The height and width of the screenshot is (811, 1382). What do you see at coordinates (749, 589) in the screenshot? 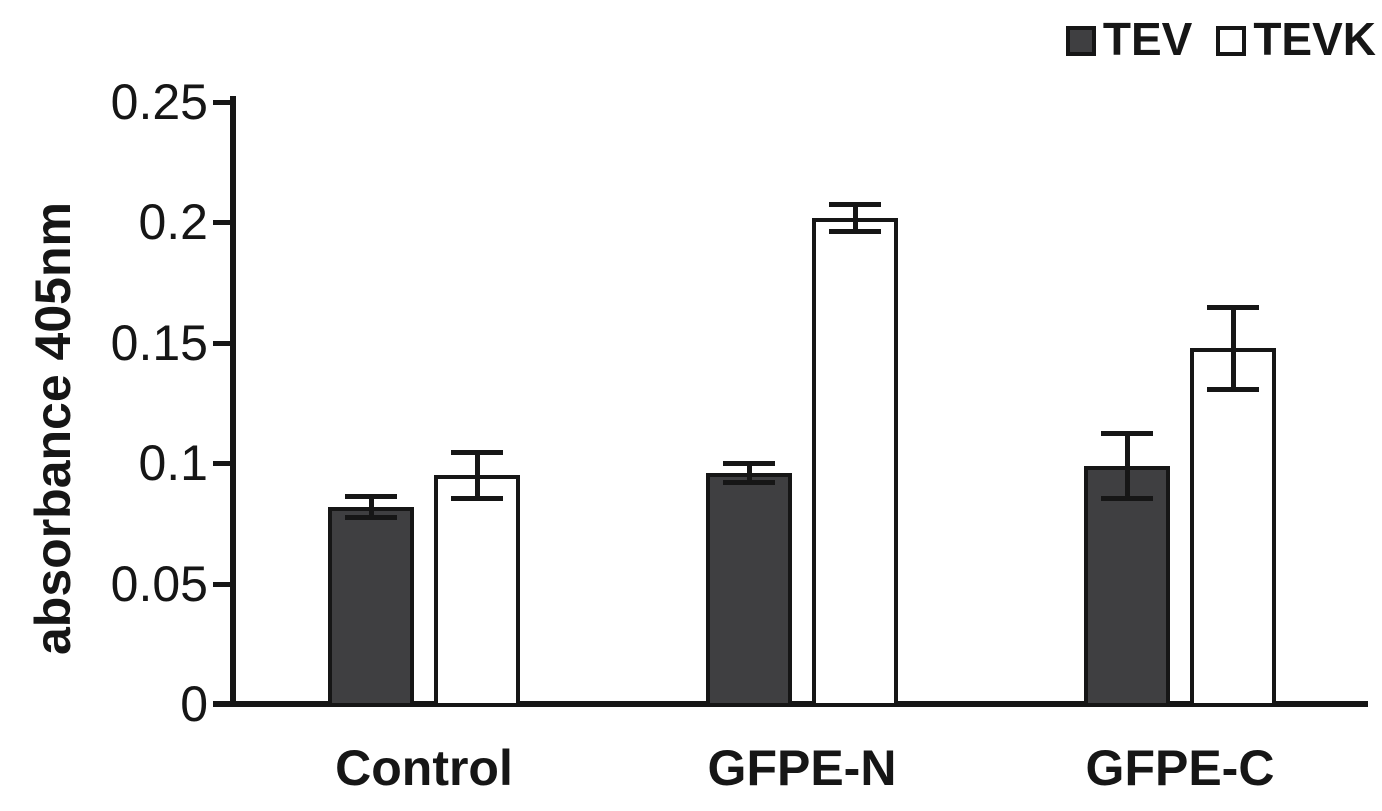
I see `bar-tev-gfpe-n` at bounding box center [749, 589].